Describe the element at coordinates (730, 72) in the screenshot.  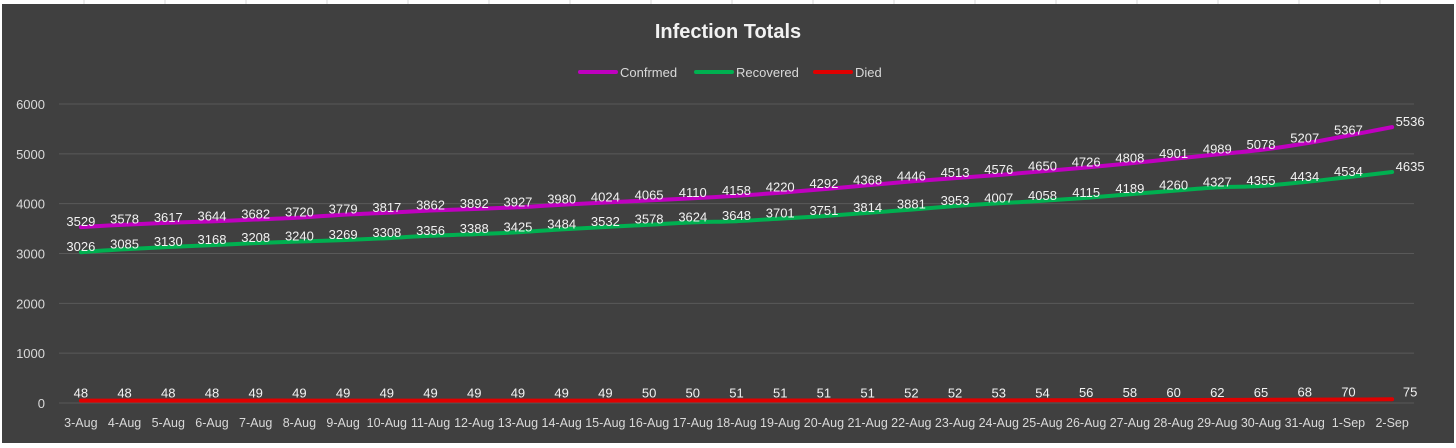
I see `chart-legend: Confrmed Recovered Died` at that location.